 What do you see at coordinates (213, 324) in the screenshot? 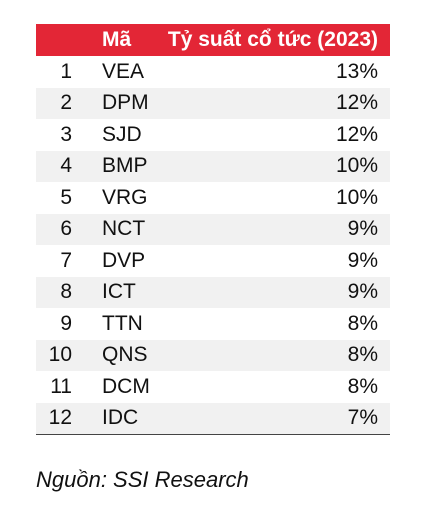
I see `table-row: 9 TTN 8%` at bounding box center [213, 324].